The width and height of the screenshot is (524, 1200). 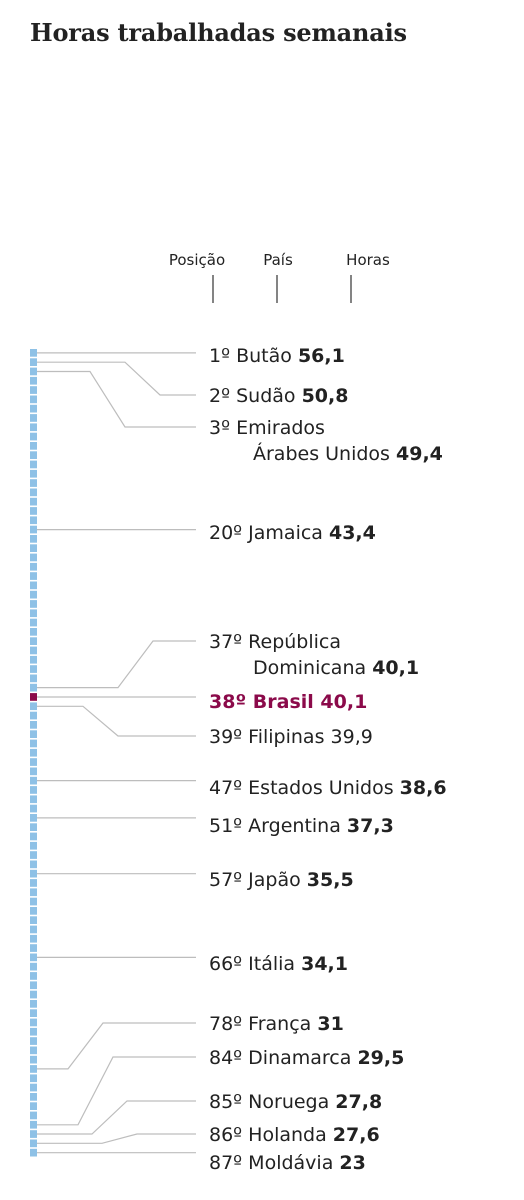 What do you see at coordinates (267, 356) in the screenshot?
I see `country-name: Butão` at bounding box center [267, 356].